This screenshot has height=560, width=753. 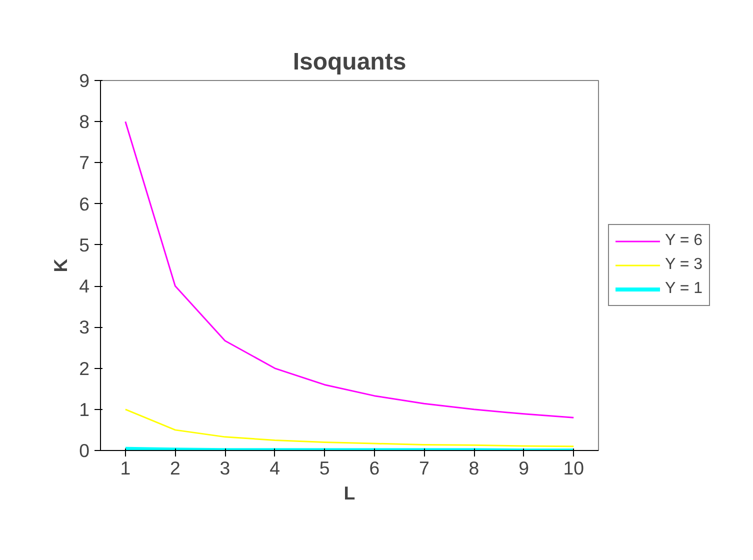 I want to click on y-axis-title: K, so click(x=61, y=265).